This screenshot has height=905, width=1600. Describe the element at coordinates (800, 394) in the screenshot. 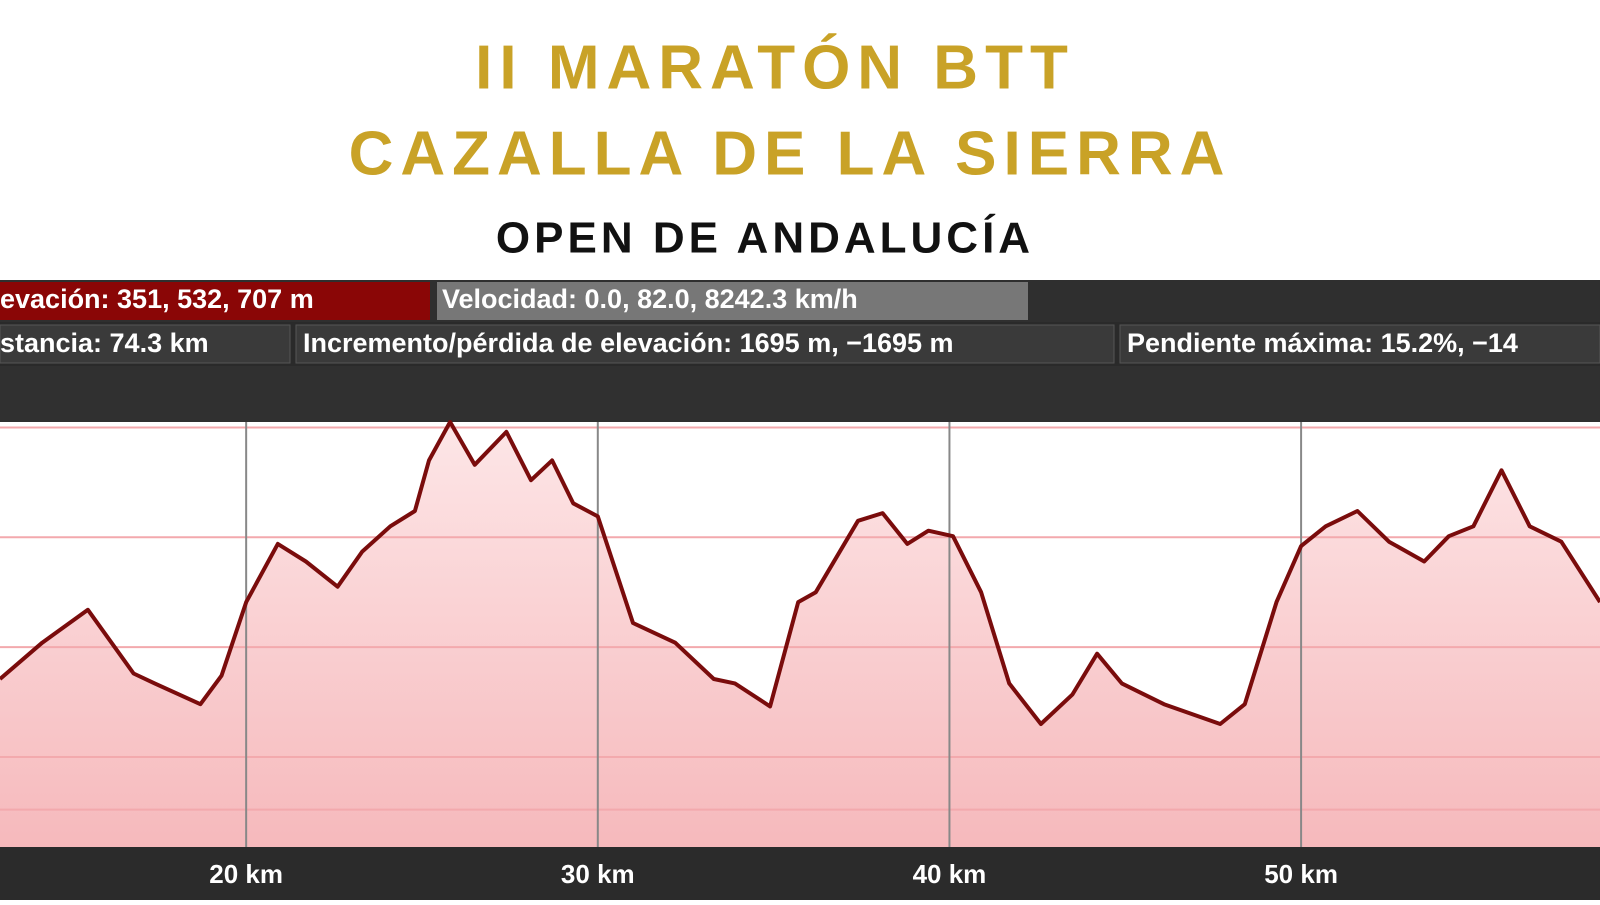

I see `toolbar` at that location.